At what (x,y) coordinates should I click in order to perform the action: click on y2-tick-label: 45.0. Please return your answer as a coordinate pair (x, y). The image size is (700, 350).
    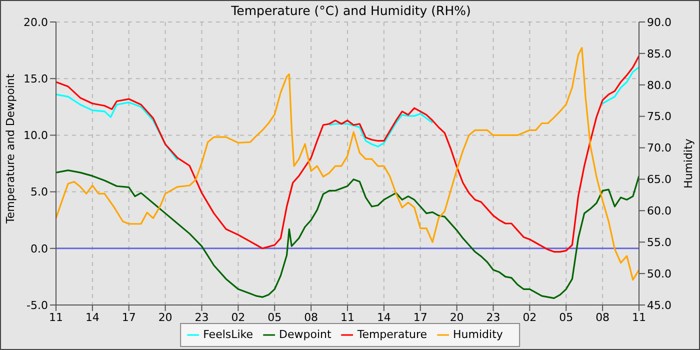
    Looking at the image, I should click on (659, 305).